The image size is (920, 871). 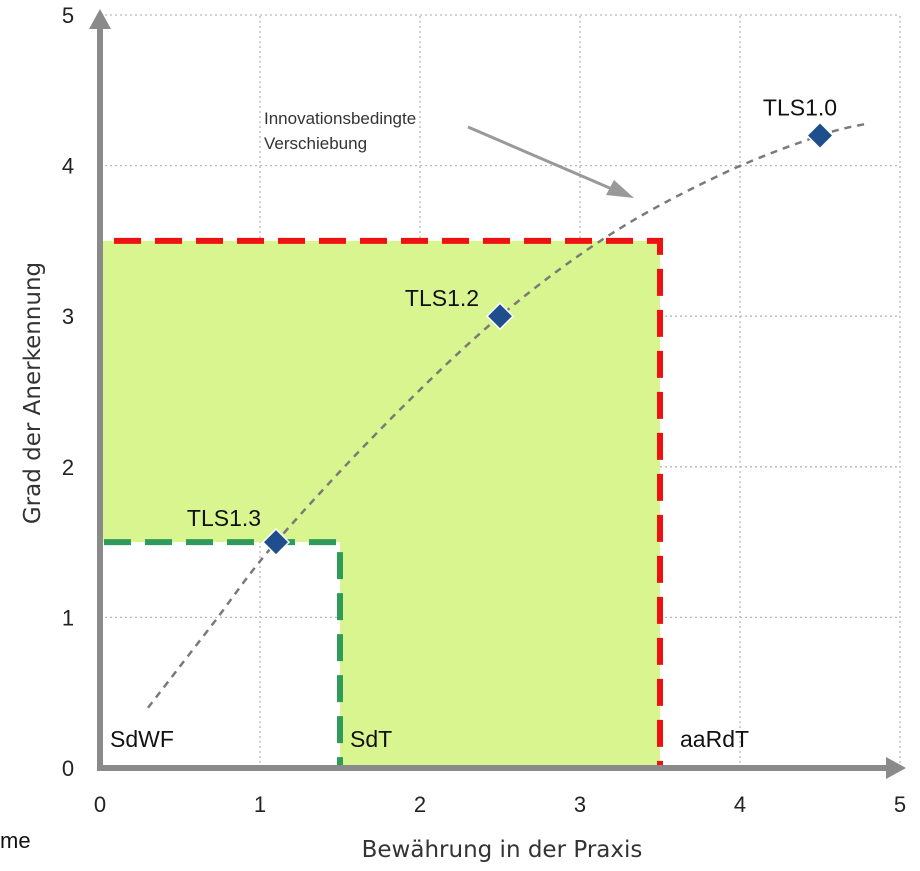 What do you see at coordinates (714, 739) in the screenshot?
I see `region-label-aardt: aaRdT` at bounding box center [714, 739].